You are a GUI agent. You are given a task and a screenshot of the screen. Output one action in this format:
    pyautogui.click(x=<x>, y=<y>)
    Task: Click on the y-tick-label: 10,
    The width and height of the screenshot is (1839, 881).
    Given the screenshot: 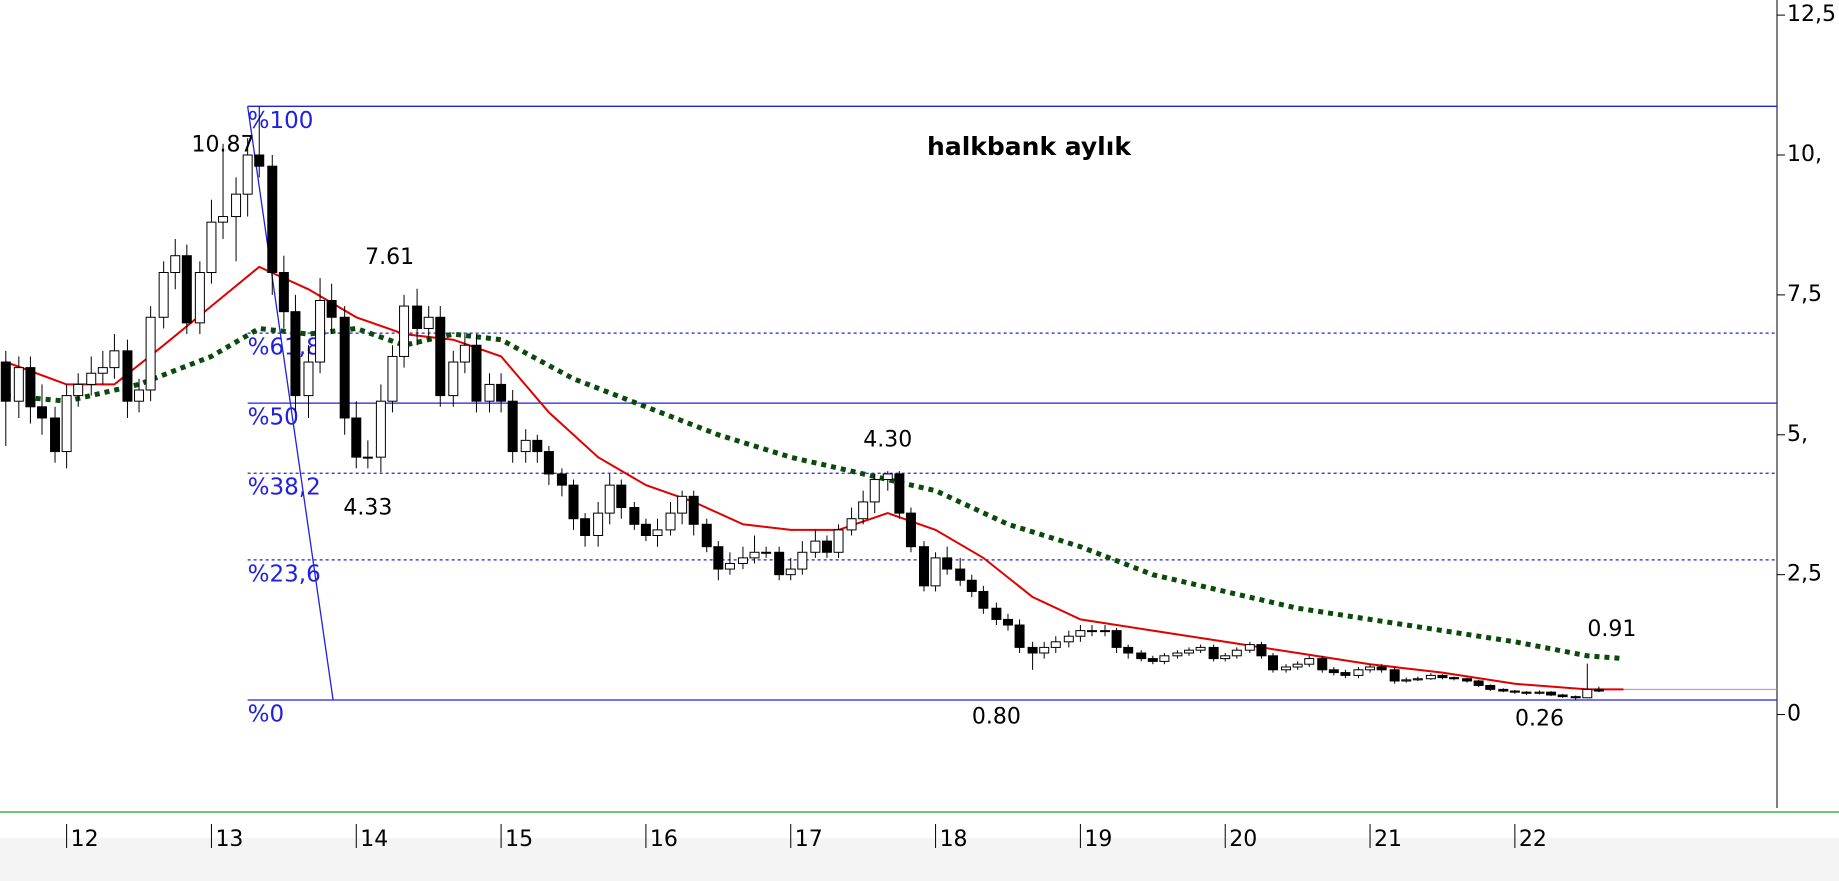 What is the action you would take?
    pyautogui.click(x=1804, y=154)
    